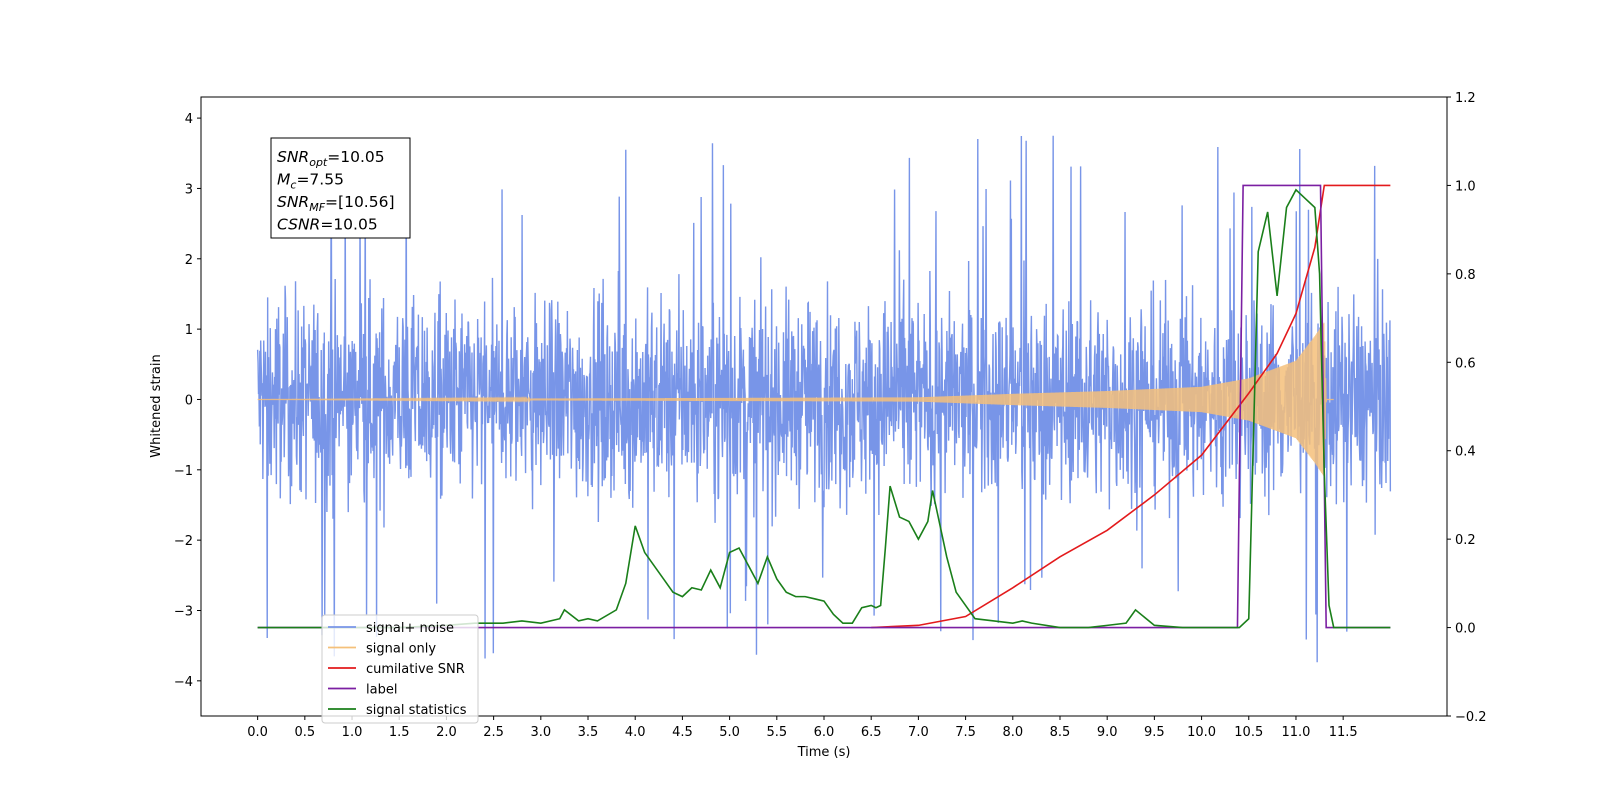 The height and width of the screenshot is (800, 1600). Describe the element at coordinates (824, 752) in the screenshot. I see `x-axis-label: Time (s)` at that location.